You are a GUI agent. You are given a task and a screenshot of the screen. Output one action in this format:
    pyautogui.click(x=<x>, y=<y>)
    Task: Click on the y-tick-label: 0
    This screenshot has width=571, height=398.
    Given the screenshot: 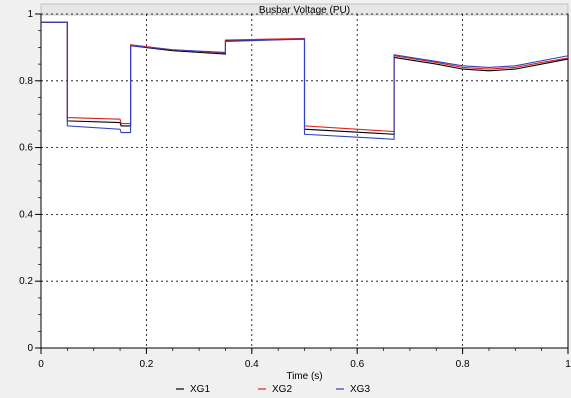 What is the action you would take?
    pyautogui.click(x=30, y=348)
    